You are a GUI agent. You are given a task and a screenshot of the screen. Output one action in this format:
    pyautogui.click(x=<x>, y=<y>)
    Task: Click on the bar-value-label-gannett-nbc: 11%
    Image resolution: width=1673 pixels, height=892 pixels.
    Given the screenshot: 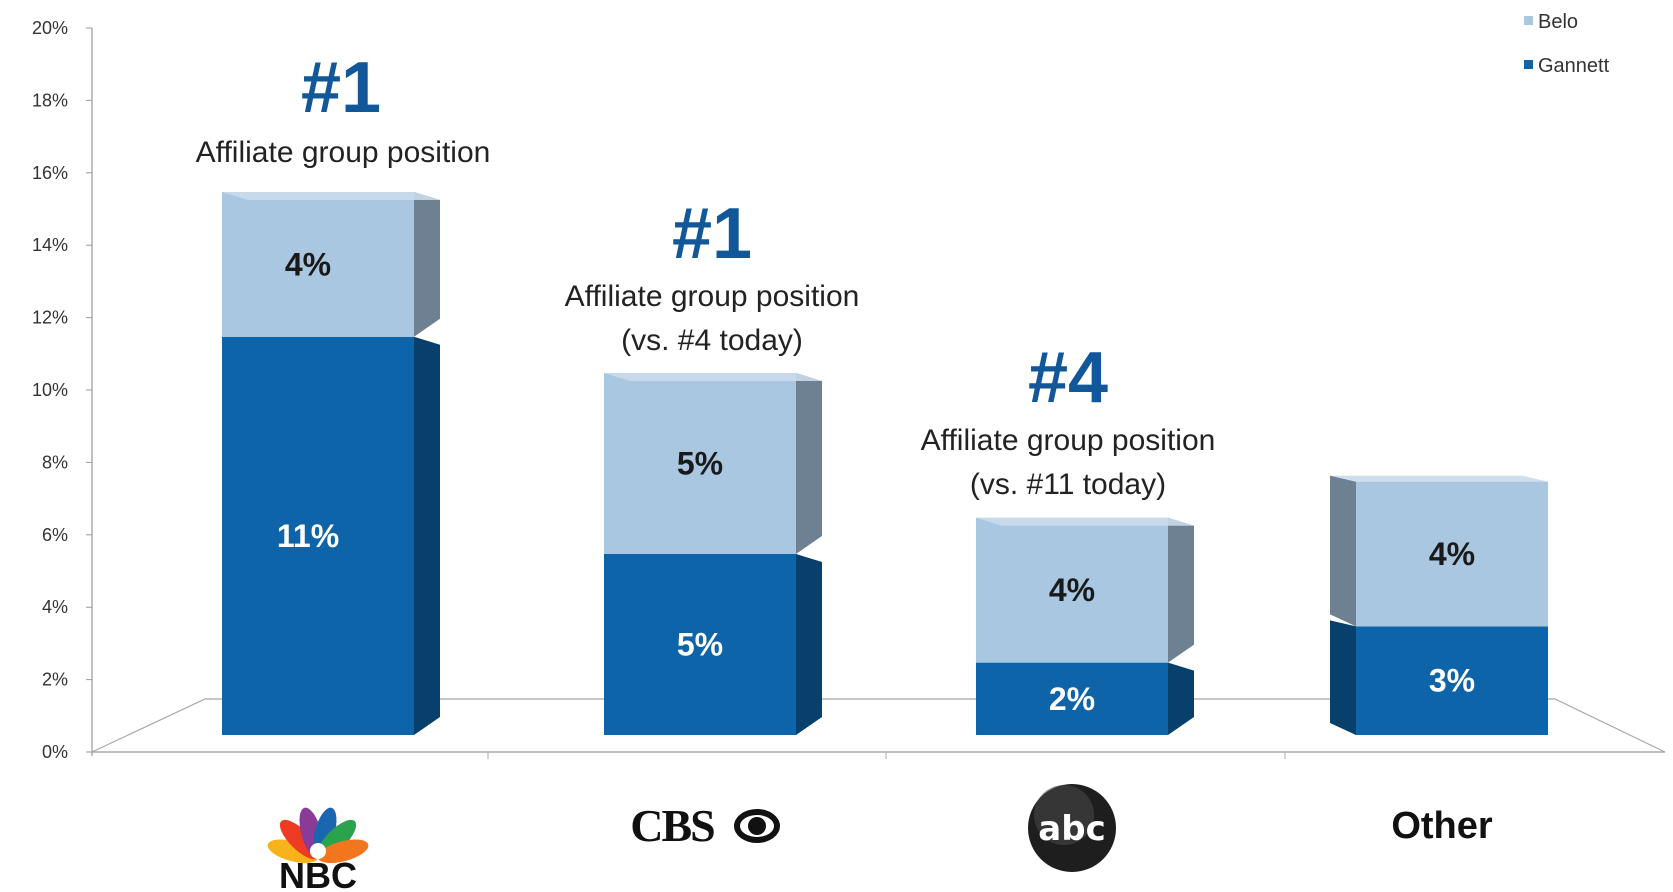 What is the action you would take?
    pyautogui.click(x=308, y=536)
    